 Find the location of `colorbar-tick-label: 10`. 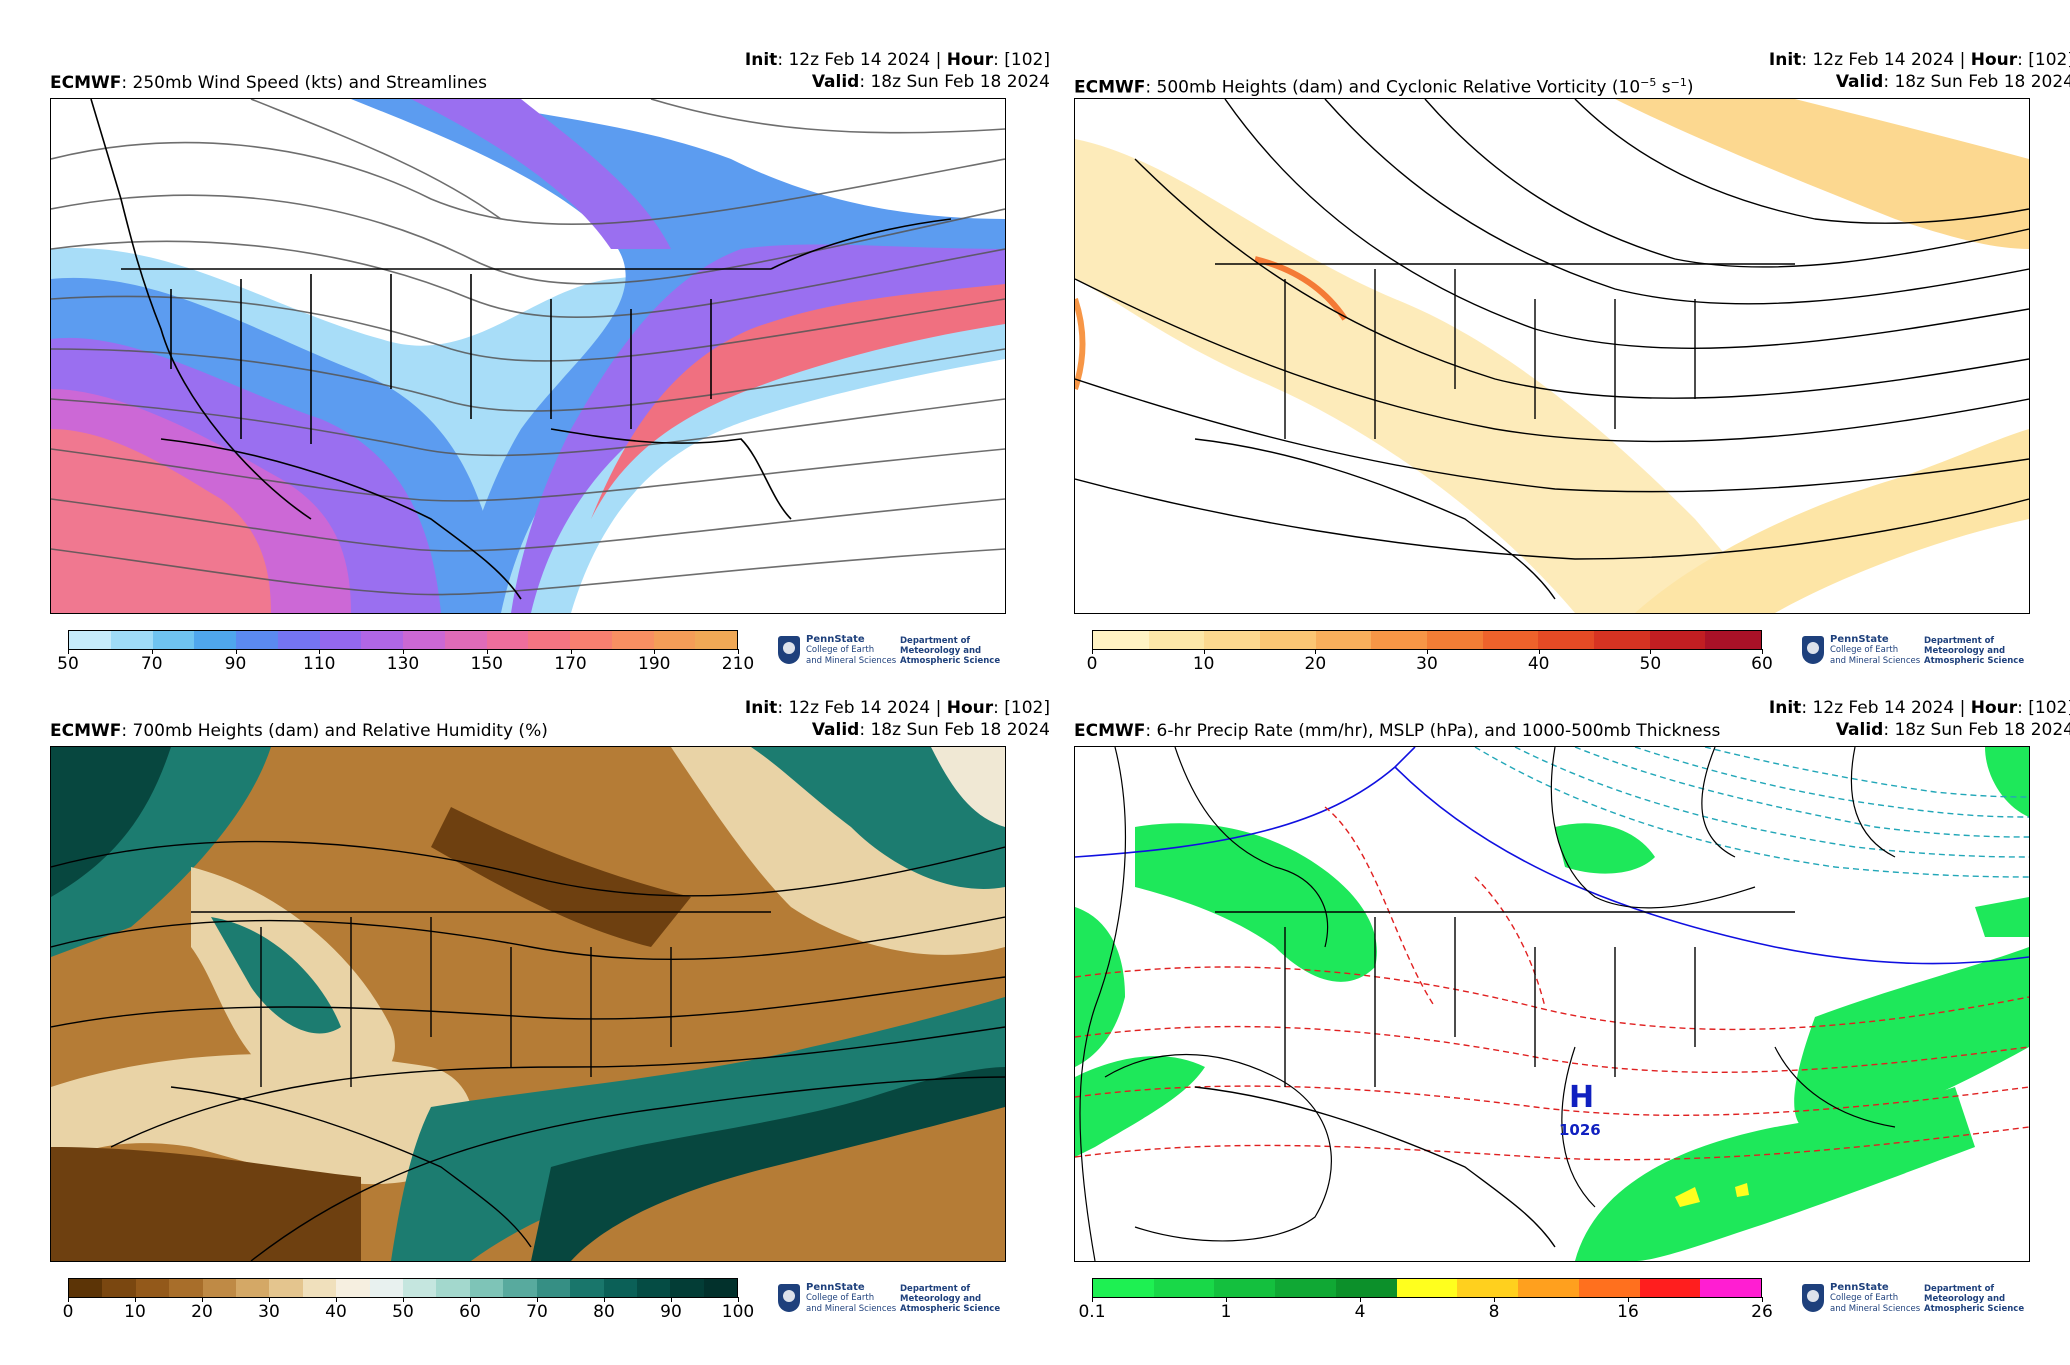

colorbar-tick-label: 10 is located at coordinates (1203, 664).